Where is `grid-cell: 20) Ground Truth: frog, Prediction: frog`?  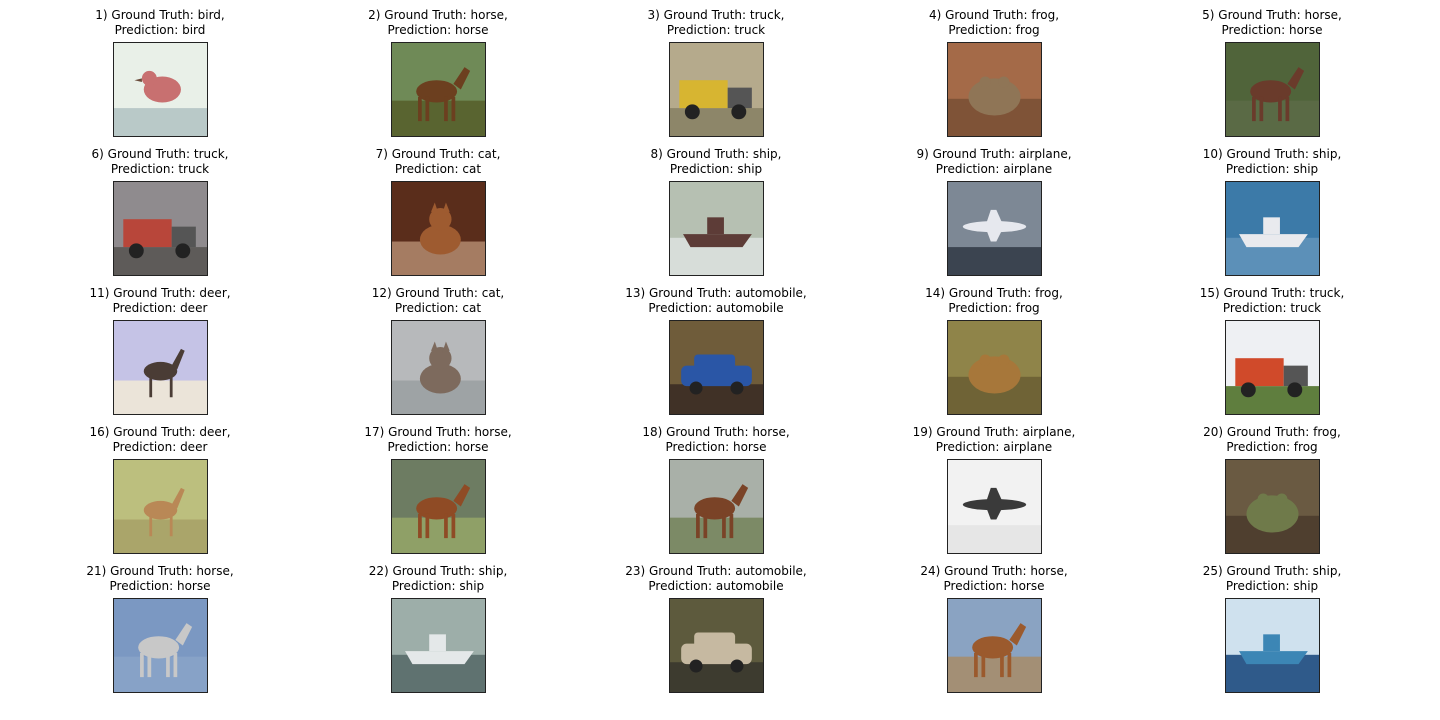 grid-cell: 20) Ground Truth: frog, Prediction: frog is located at coordinates (1272, 489).